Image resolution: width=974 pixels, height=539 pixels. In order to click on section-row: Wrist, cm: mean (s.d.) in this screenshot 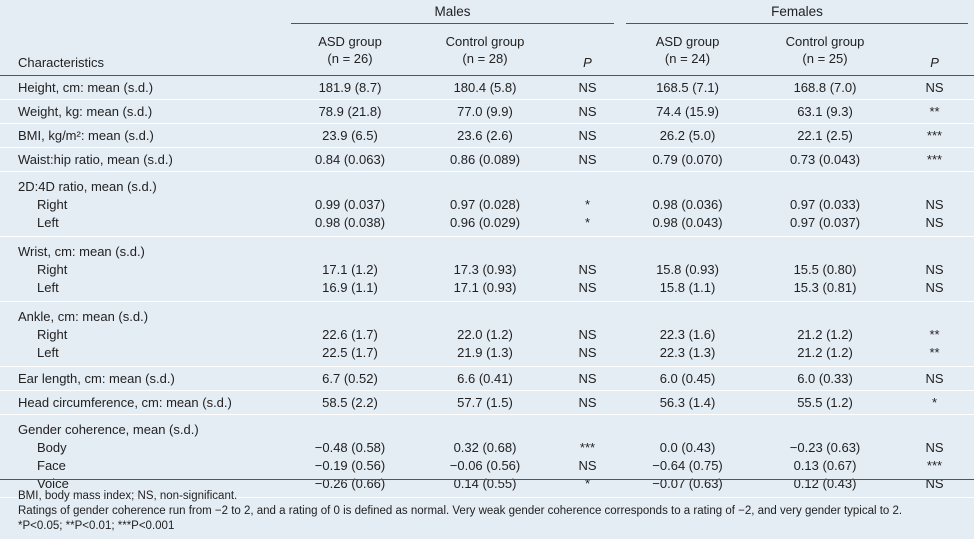, I will do `click(487, 249)`.